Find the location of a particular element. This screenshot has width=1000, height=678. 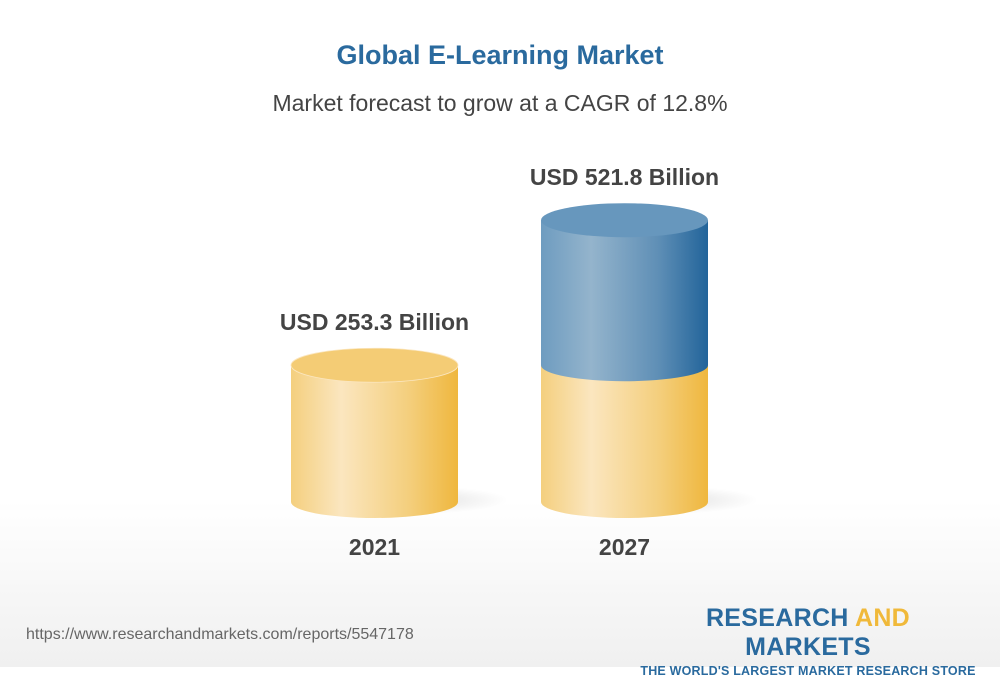

category-label: 2021 is located at coordinates (374, 547).